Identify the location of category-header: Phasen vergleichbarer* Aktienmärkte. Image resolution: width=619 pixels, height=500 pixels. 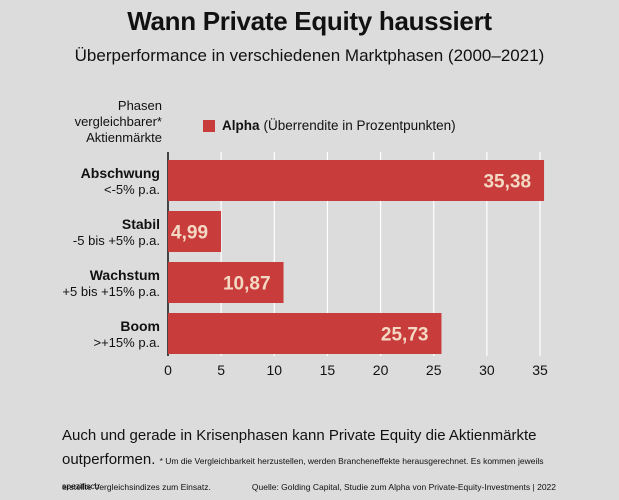
(111, 122).